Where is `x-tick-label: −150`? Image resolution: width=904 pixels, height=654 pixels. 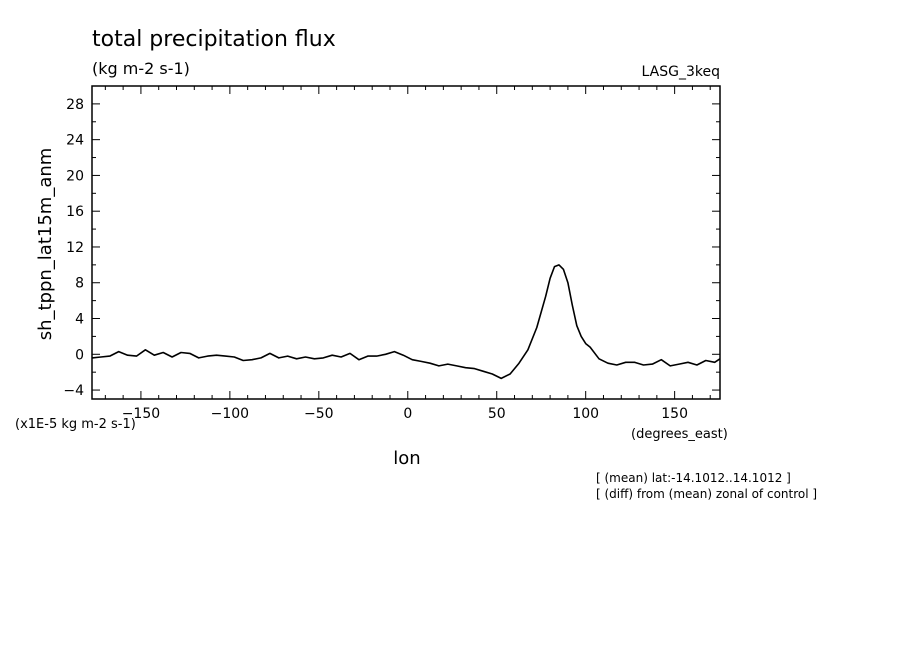
x-tick-label: −150 is located at coordinates (141, 414).